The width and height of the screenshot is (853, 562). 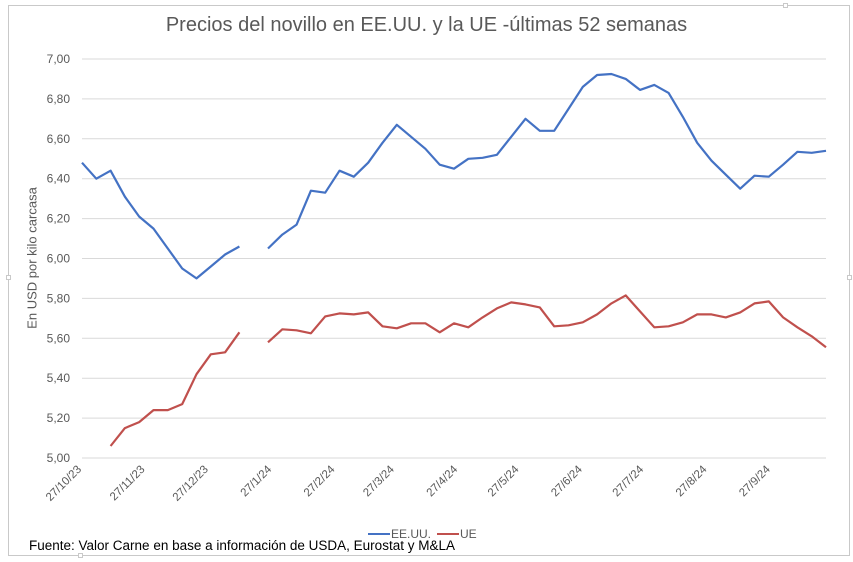 I want to click on y-tick-label: 5,00, so click(x=59, y=458).